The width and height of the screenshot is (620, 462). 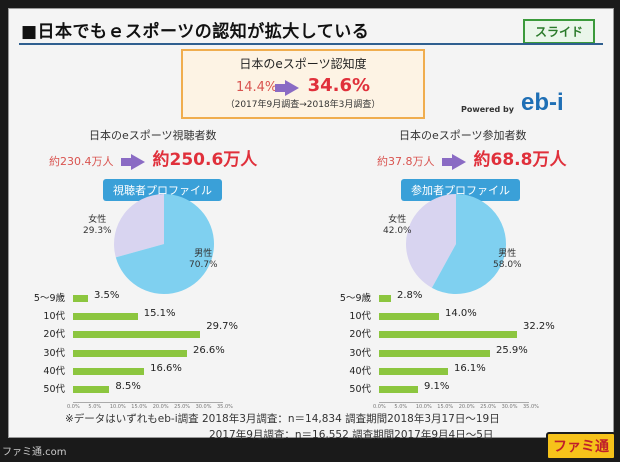 I want to click on participants-x-tick: 0.0%, so click(x=379, y=407).